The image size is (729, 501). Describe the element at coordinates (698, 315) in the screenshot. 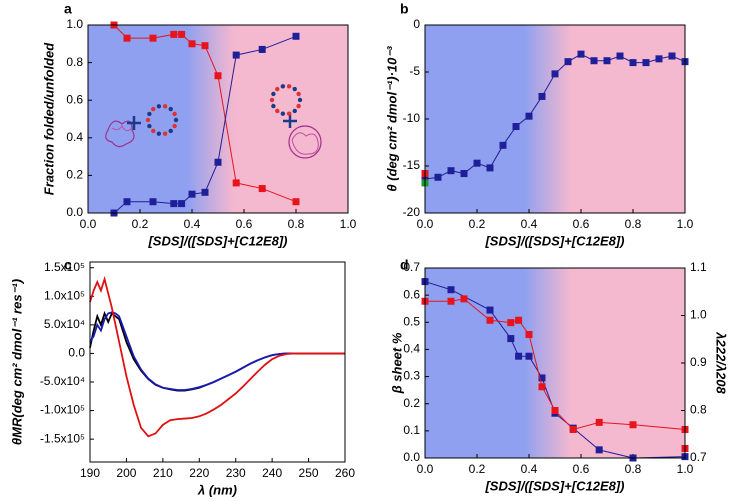

I see `y2-tick-label: 1.0` at that location.